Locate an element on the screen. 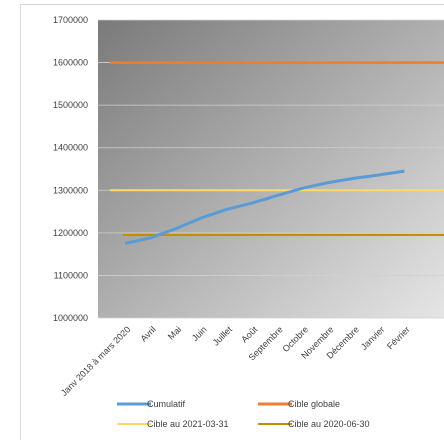 The height and width of the screenshot is (445, 444). y-tick-label: 1000000 is located at coordinates (70, 318).